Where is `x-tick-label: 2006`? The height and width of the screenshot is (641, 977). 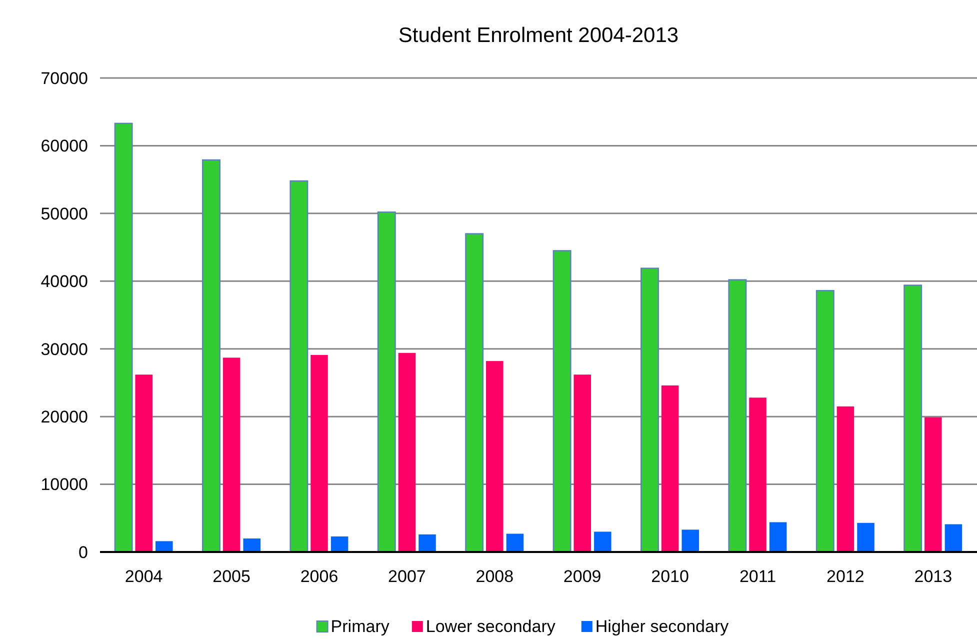
x-tick-label: 2006 is located at coordinates (319, 576).